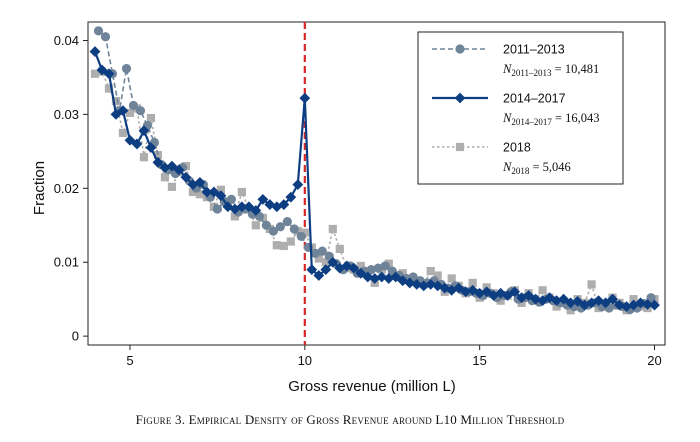  I want to click on legend-2014-2017-label: 2014–2017, so click(534, 99).